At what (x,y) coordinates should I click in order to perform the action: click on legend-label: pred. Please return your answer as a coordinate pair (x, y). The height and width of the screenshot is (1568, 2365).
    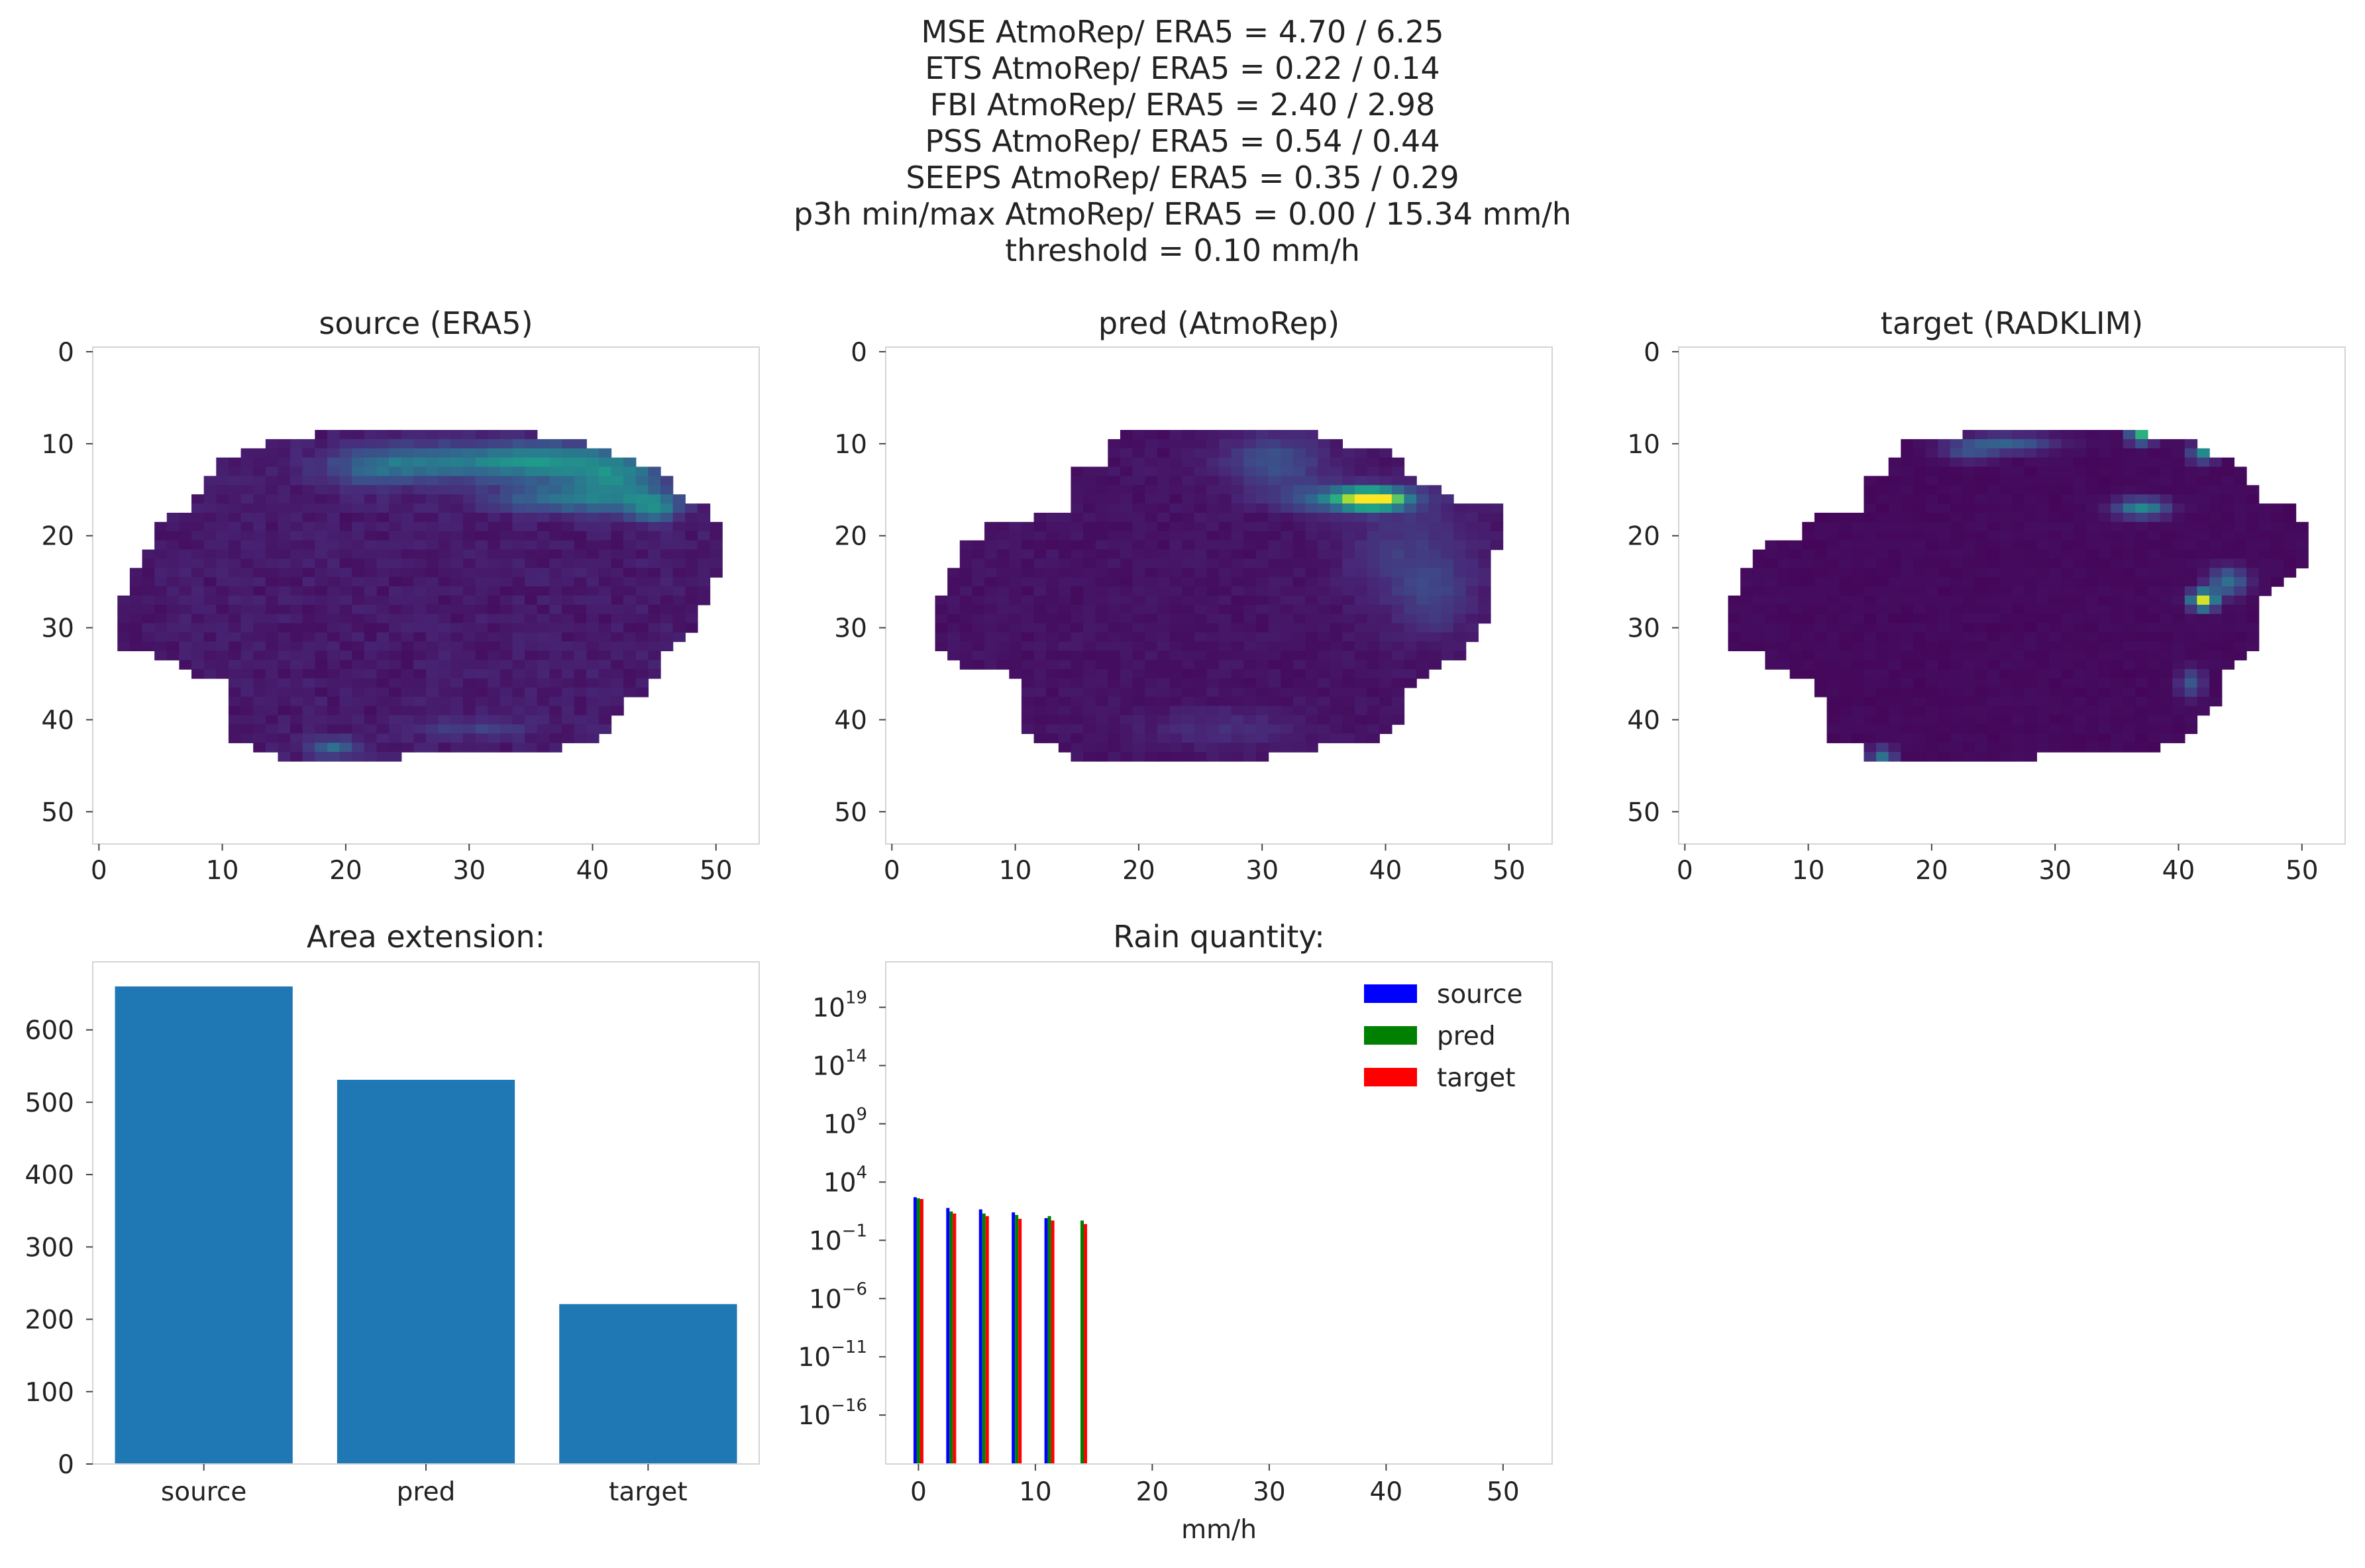
    Looking at the image, I should click on (1466, 1036).